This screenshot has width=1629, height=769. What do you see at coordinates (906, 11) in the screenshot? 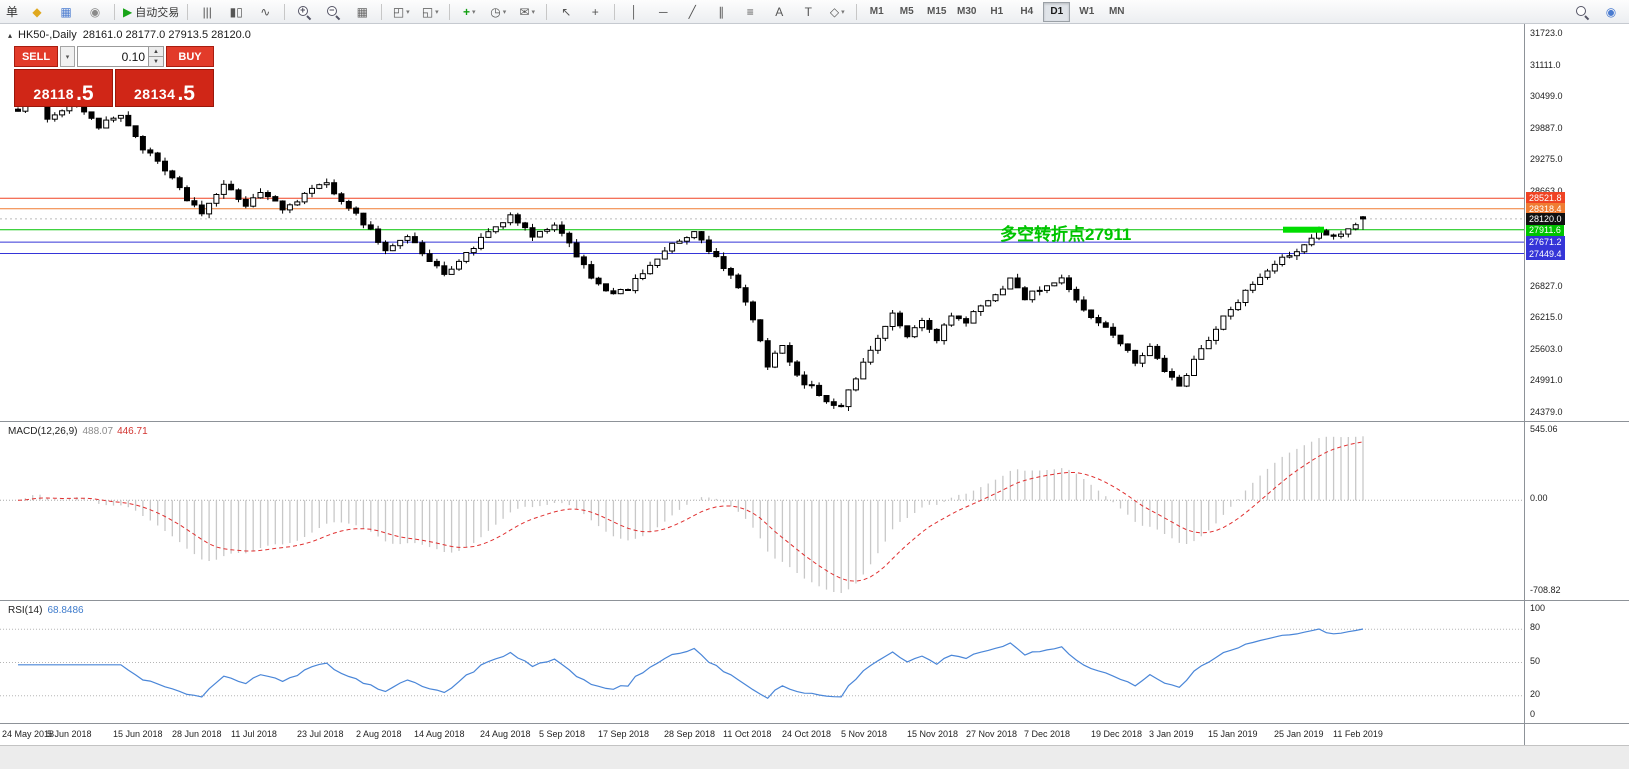
I see `timeframe-m5: M5` at bounding box center [906, 11].